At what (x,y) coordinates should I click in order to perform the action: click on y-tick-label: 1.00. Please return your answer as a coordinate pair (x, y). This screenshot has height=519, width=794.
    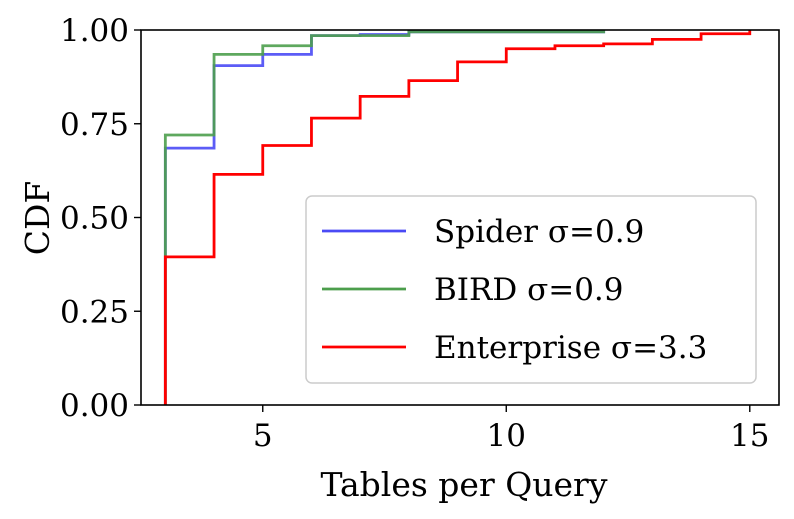
    Looking at the image, I should click on (94, 31).